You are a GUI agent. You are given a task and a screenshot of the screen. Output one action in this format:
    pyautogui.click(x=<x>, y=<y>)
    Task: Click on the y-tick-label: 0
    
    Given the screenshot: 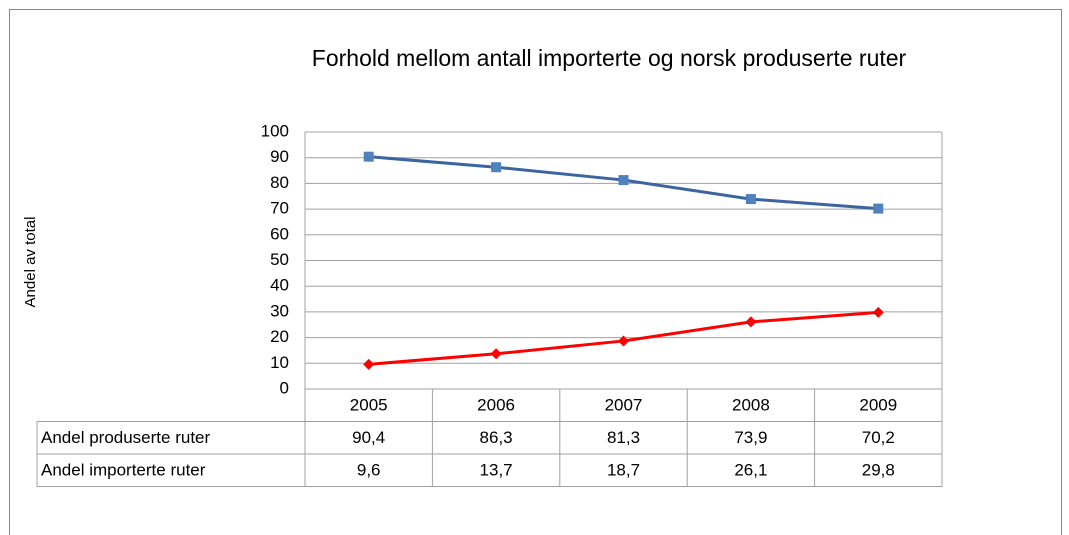 What is the action you would take?
    pyautogui.click(x=284, y=387)
    